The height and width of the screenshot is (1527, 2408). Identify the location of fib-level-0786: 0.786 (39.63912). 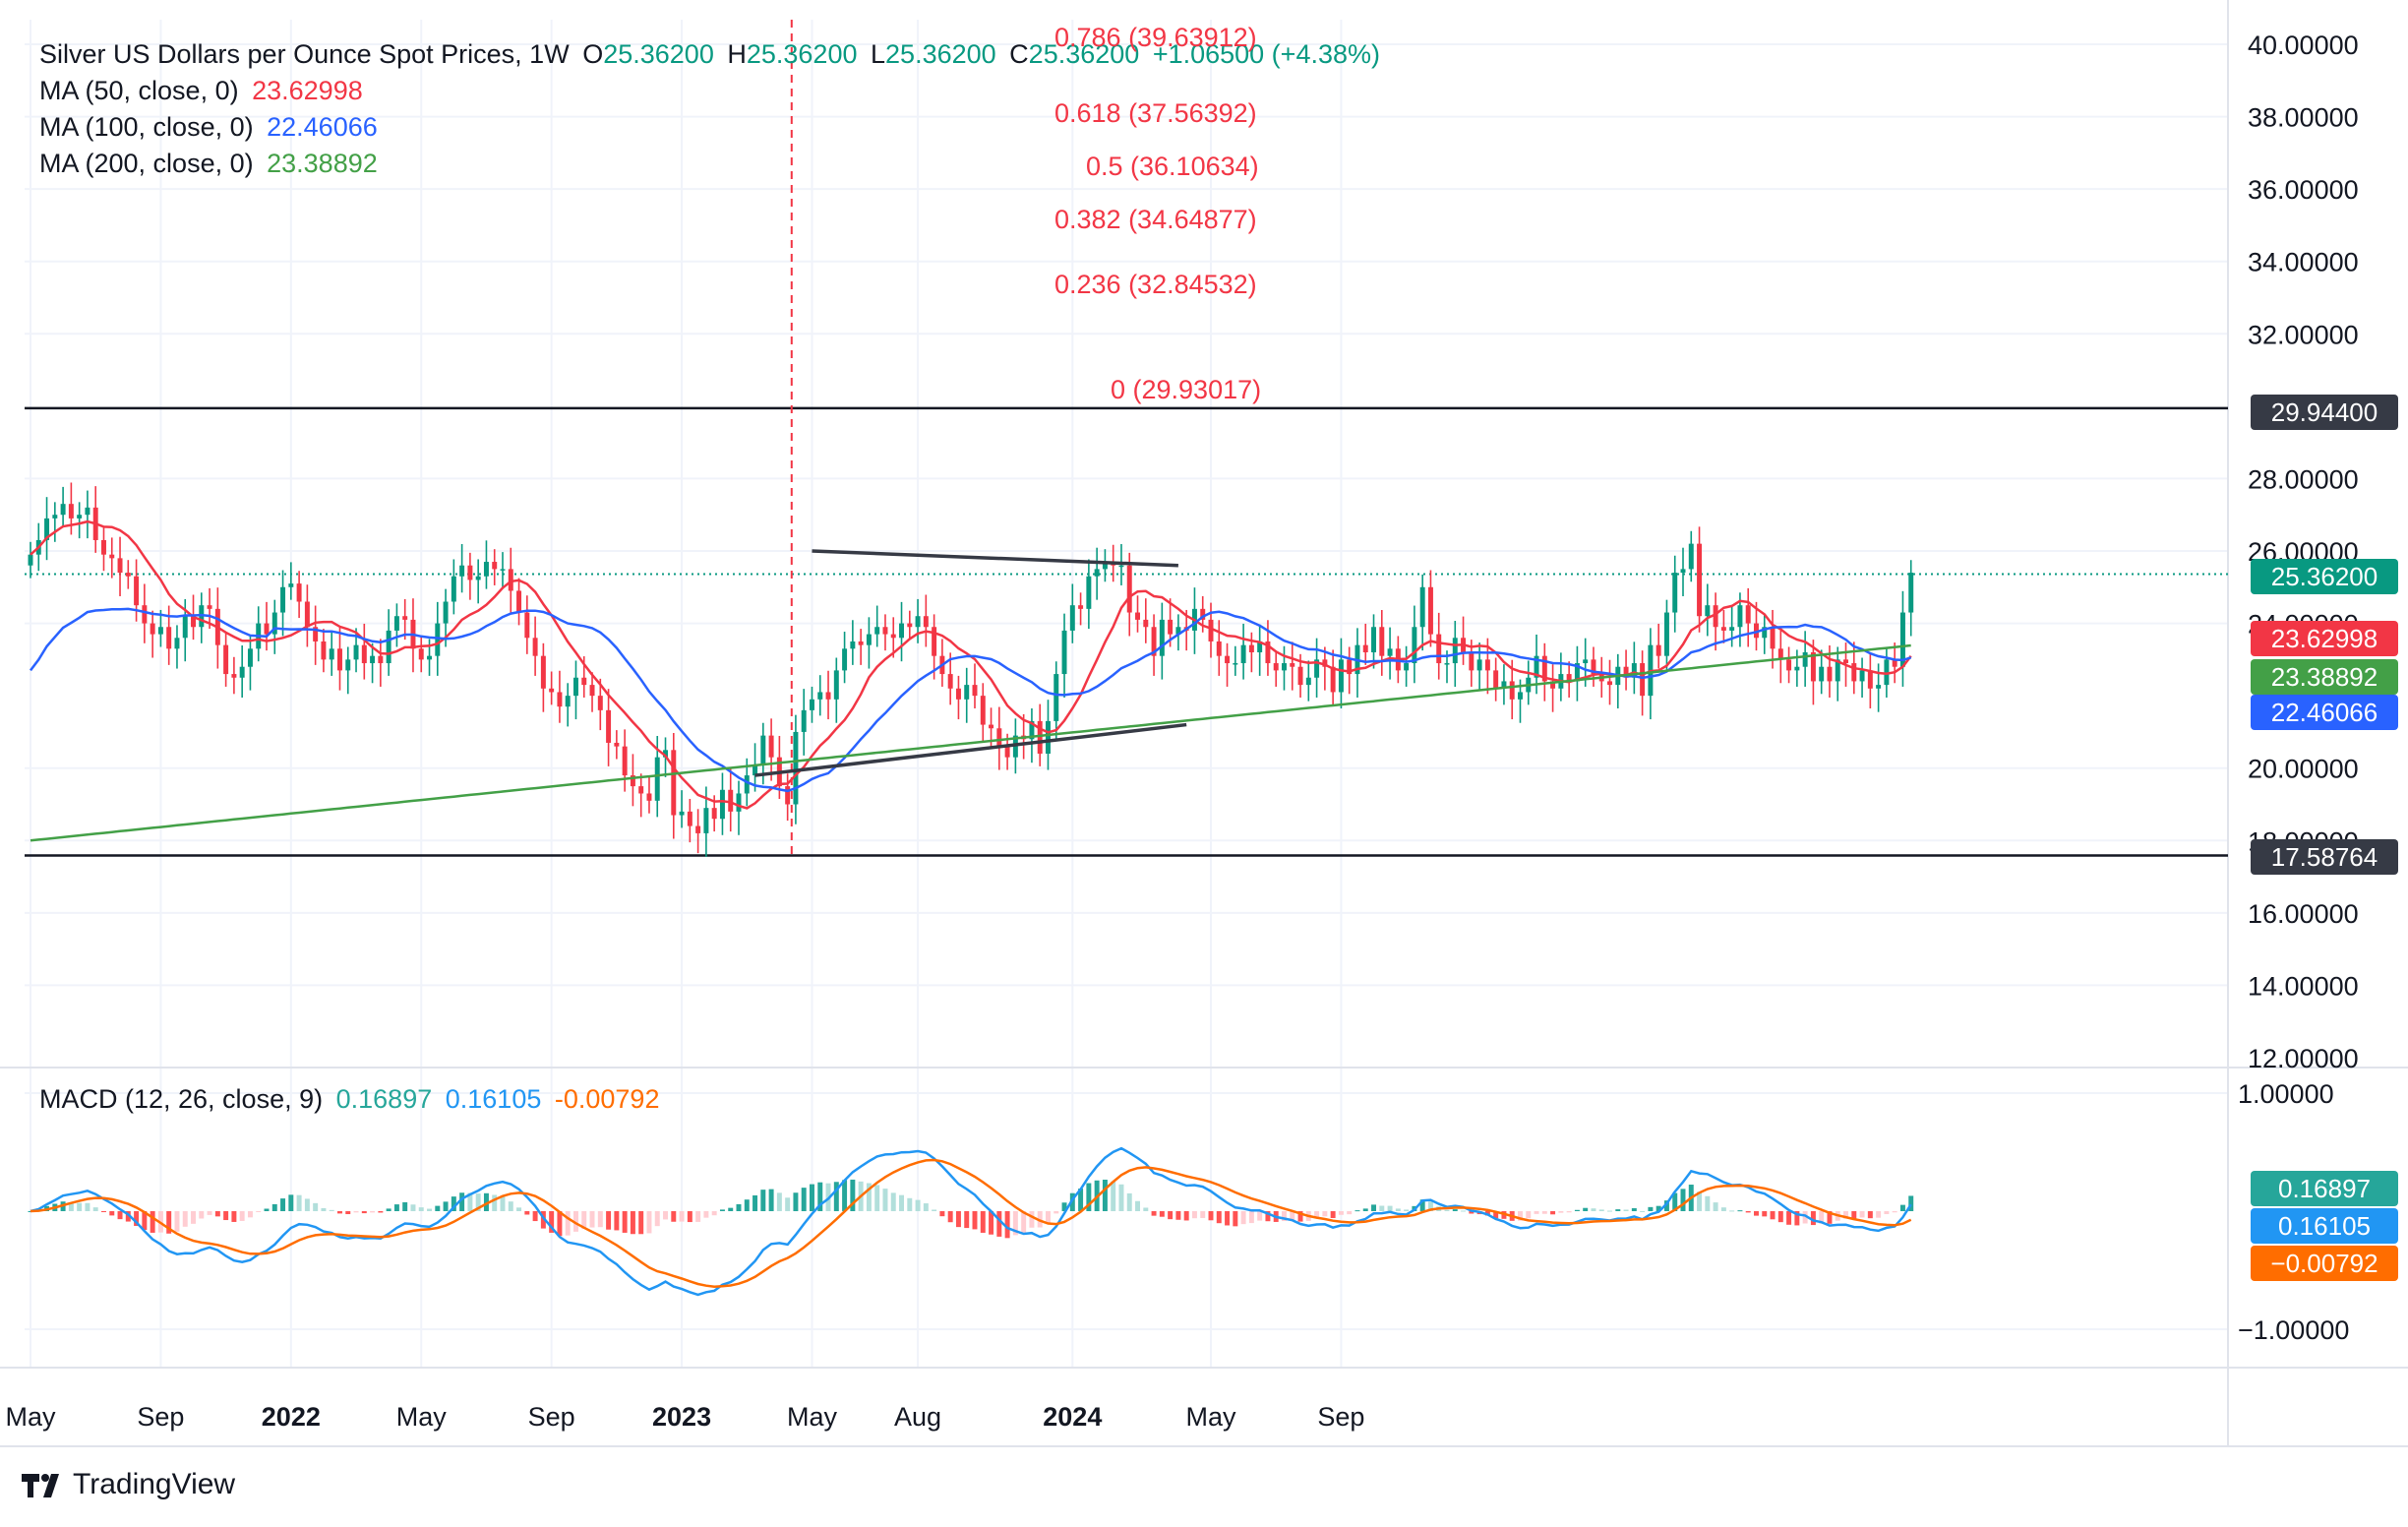
(1155, 37).